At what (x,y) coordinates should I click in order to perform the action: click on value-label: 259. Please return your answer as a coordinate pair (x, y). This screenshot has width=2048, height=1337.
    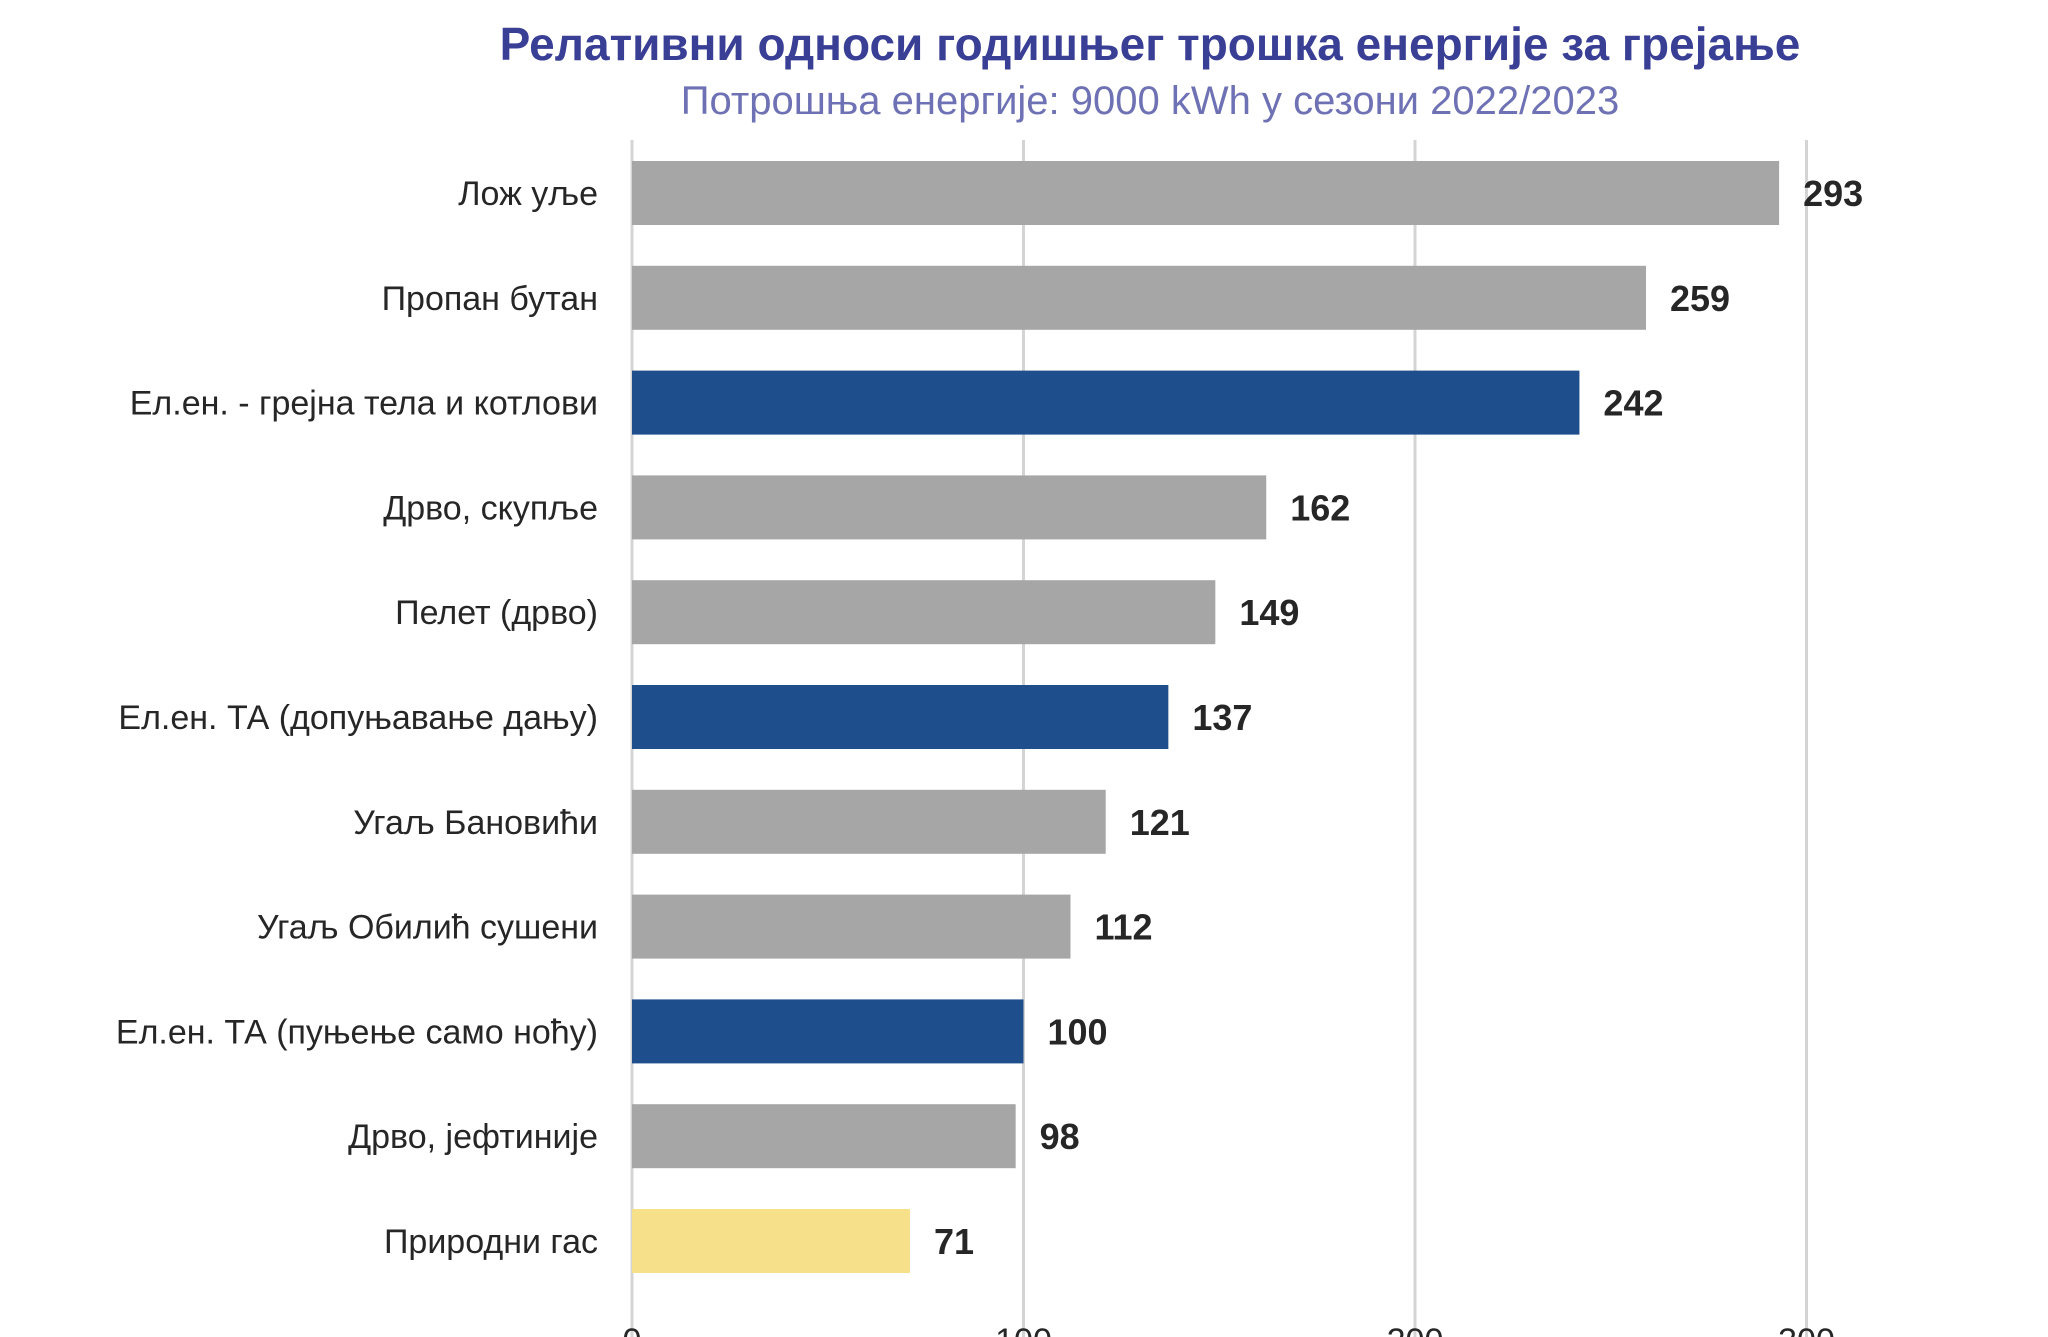
    Looking at the image, I should click on (1700, 298).